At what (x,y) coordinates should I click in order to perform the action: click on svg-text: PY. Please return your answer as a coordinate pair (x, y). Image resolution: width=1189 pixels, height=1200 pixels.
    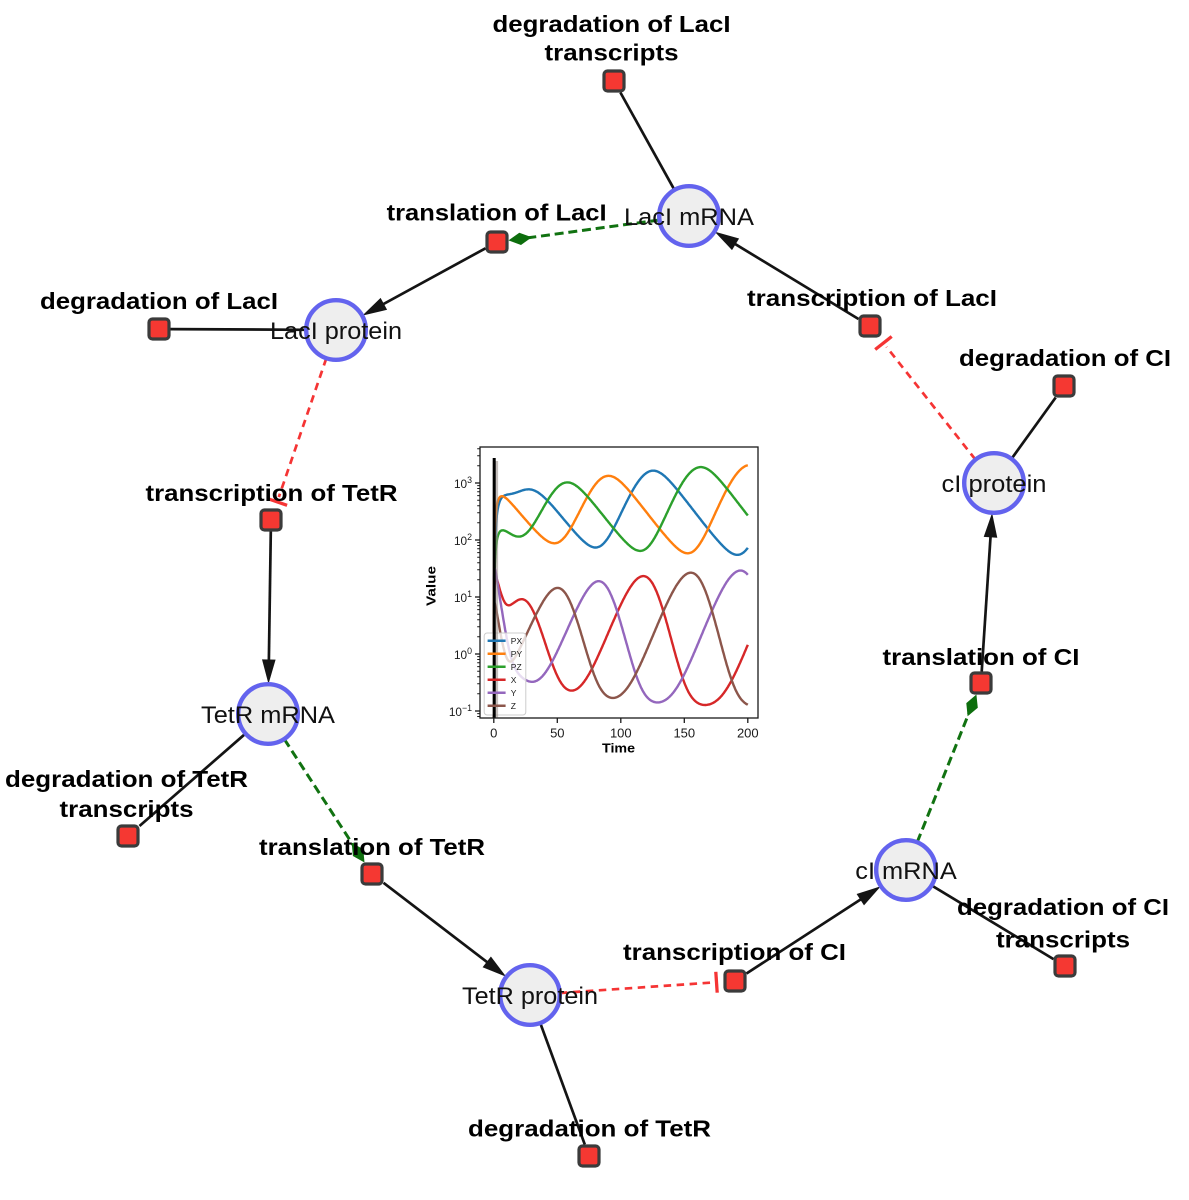
    Looking at the image, I should click on (517, 654).